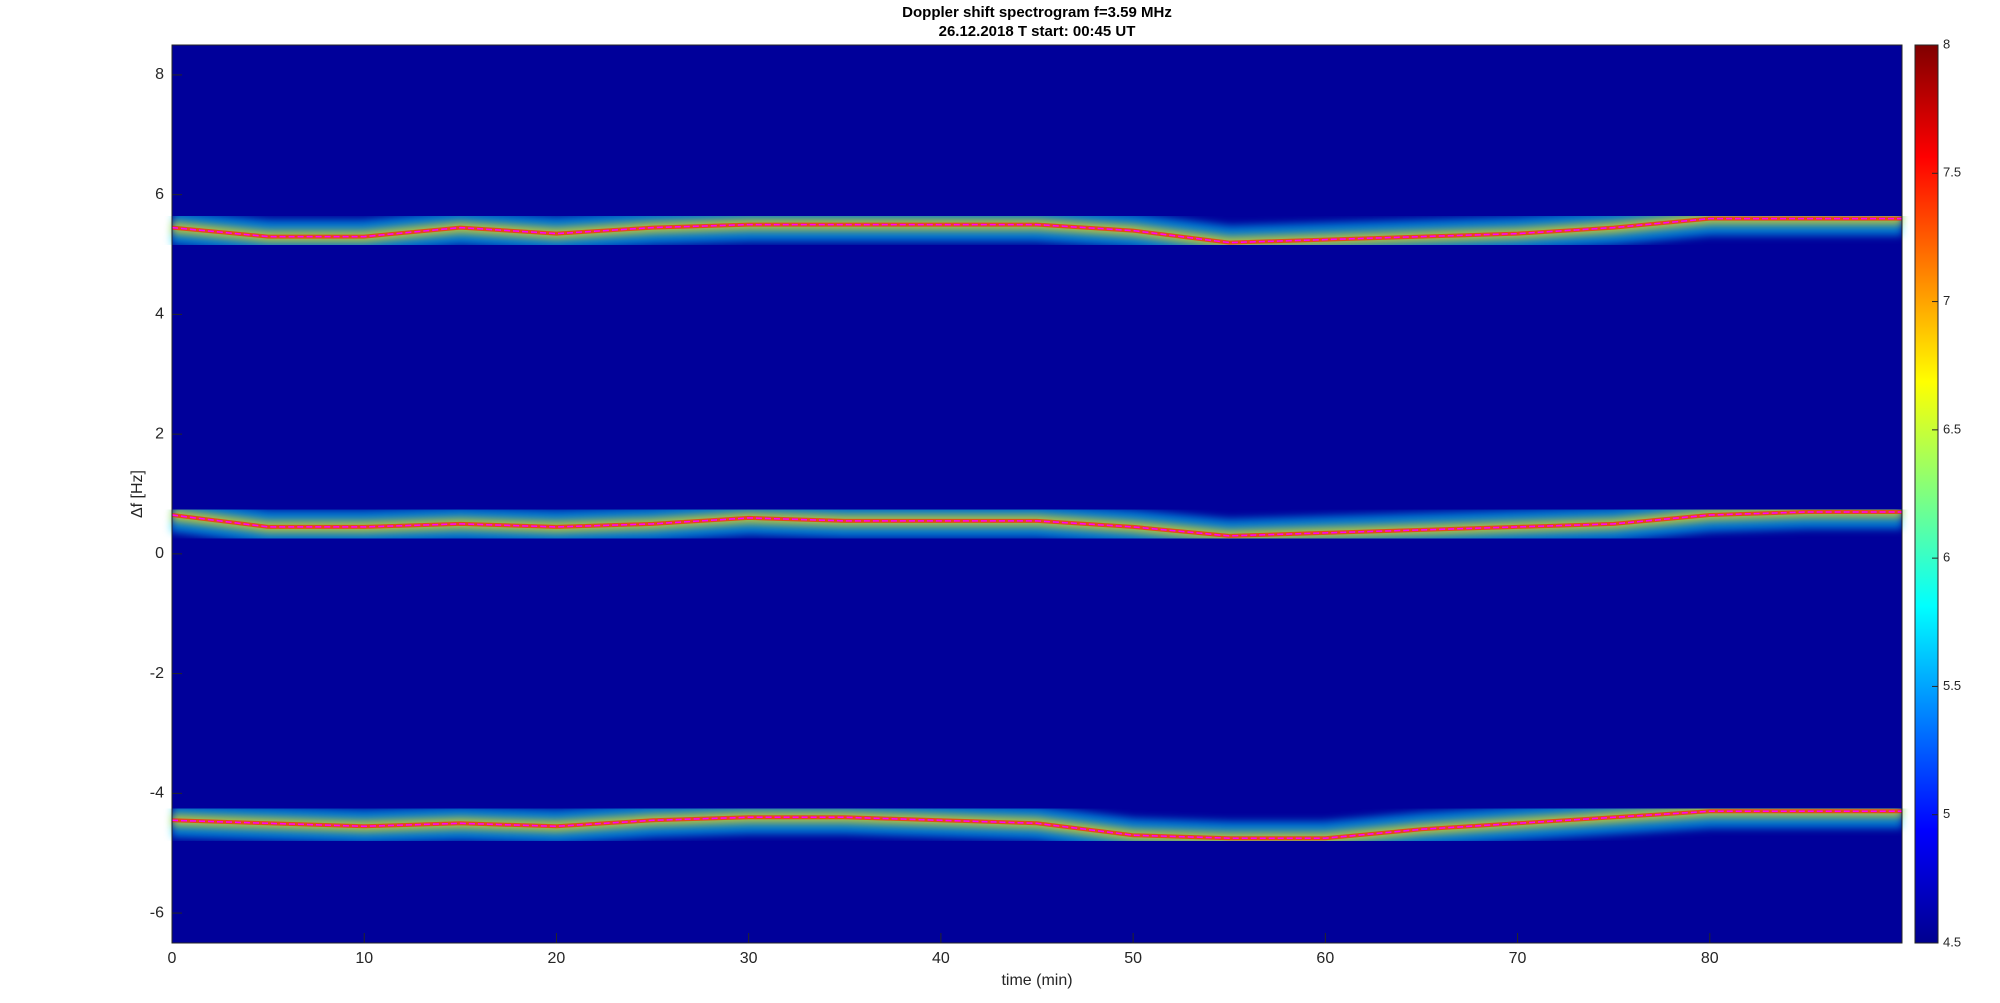 The width and height of the screenshot is (2000, 1003). I want to click on x-tick-label: 80, so click(1710, 958).